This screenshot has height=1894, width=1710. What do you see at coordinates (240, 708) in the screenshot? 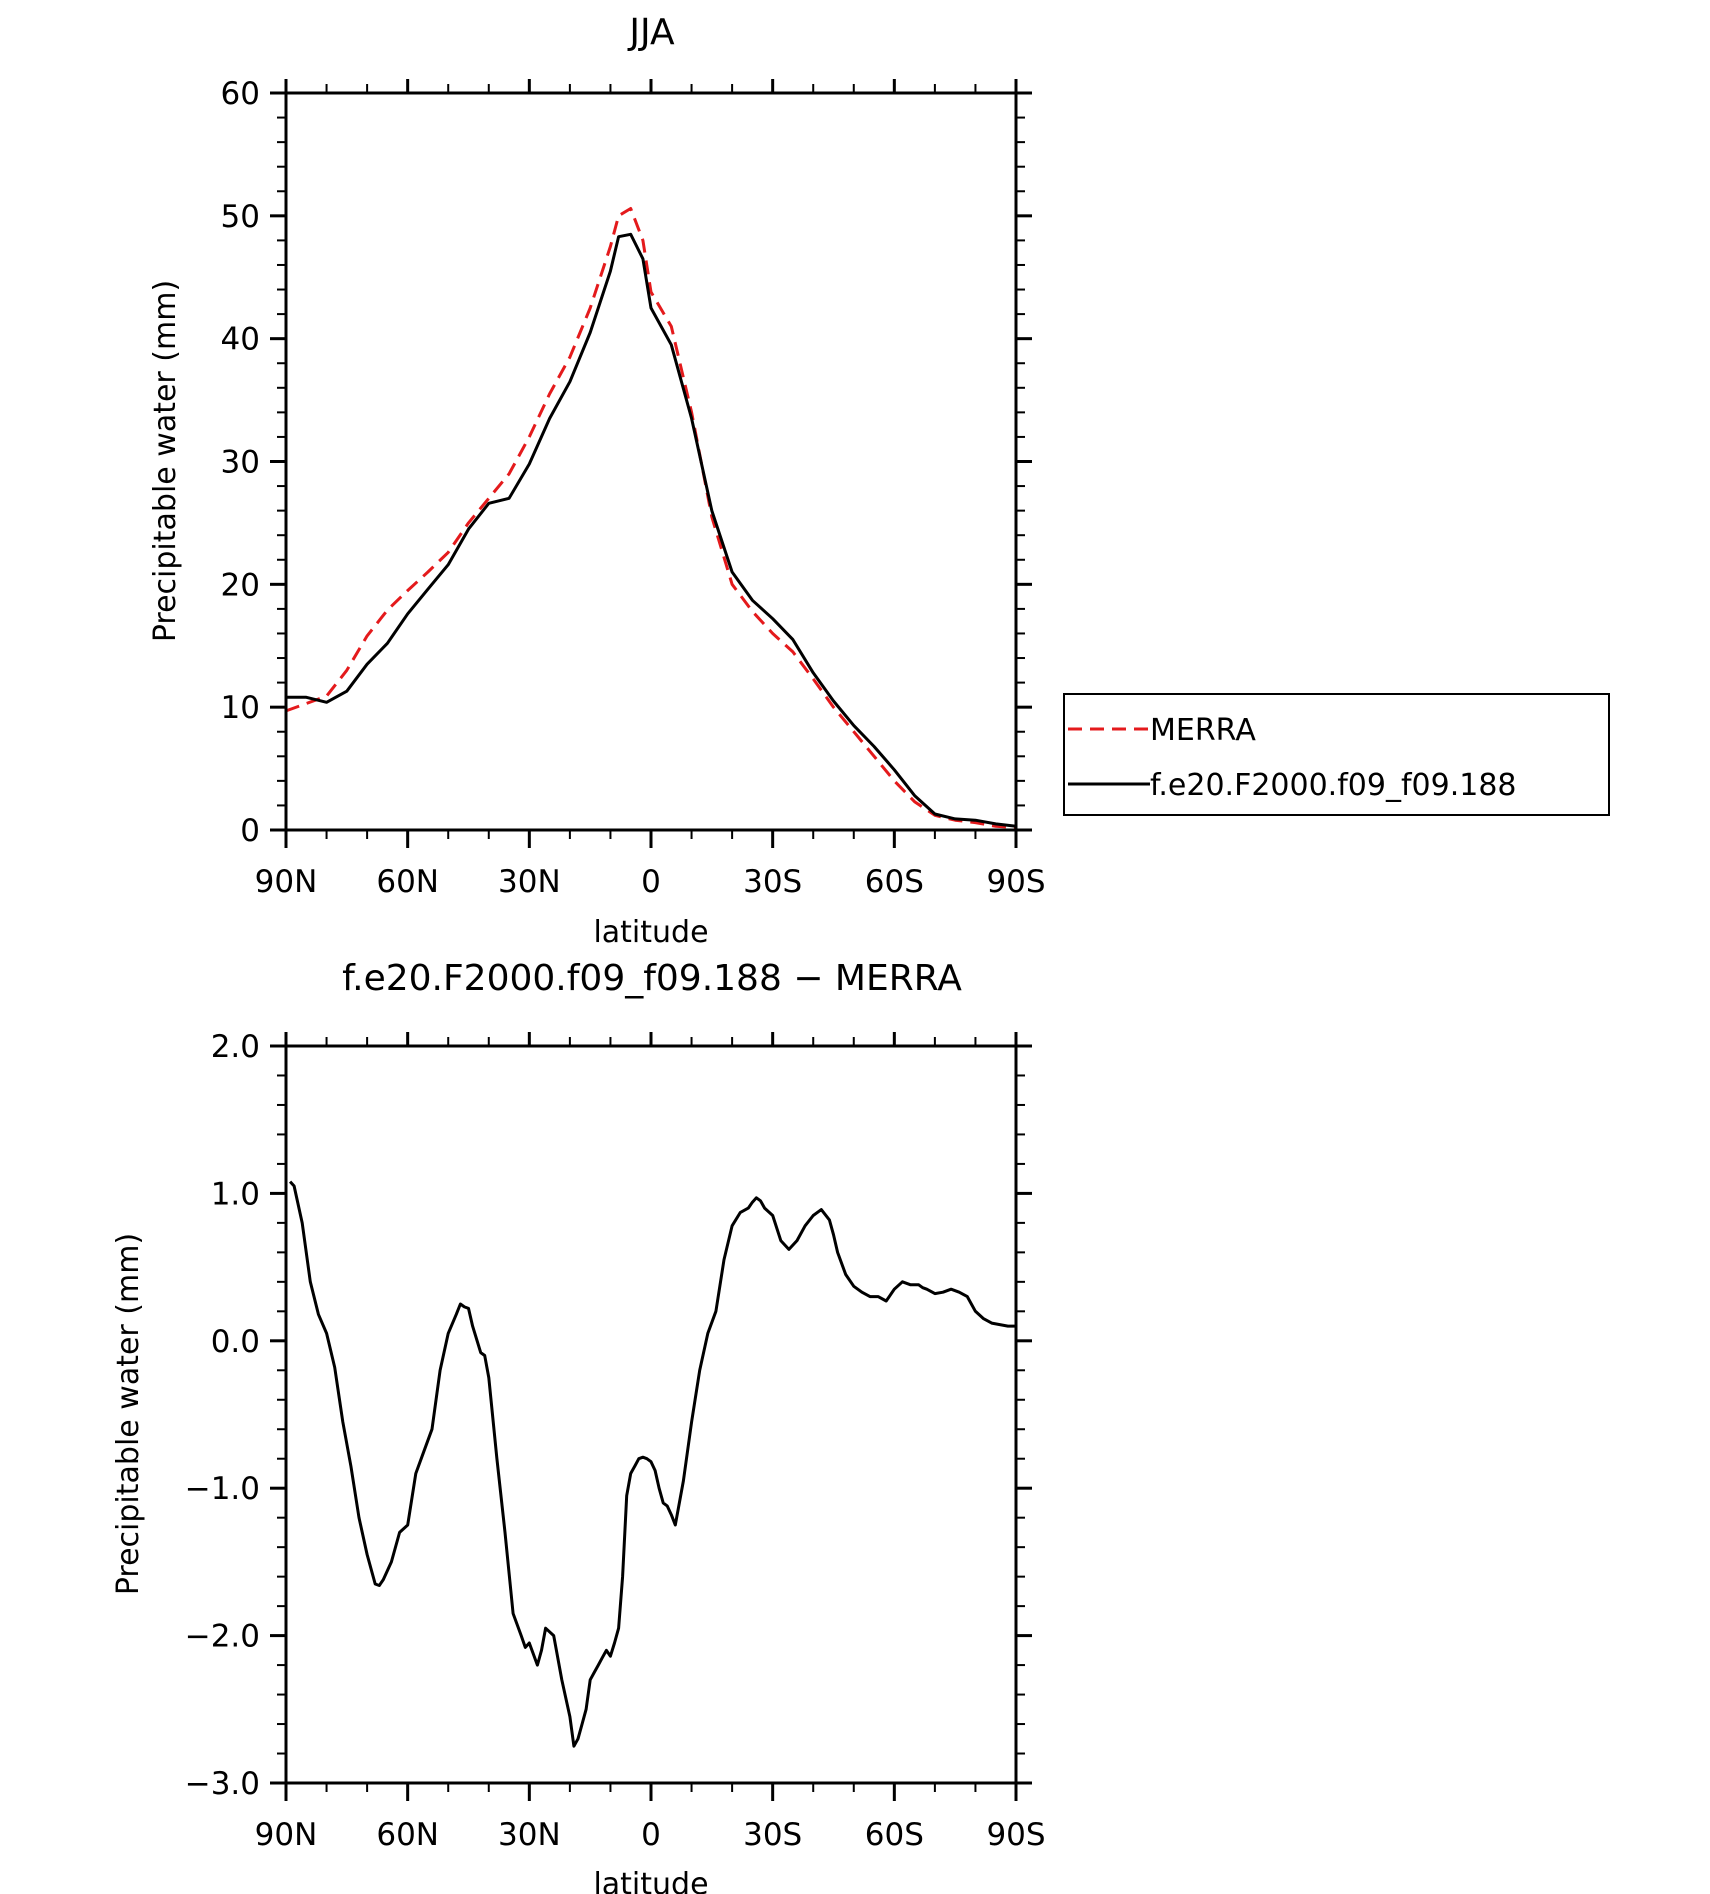
I see `top-y-tick-label: 10` at bounding box center [240, 708].